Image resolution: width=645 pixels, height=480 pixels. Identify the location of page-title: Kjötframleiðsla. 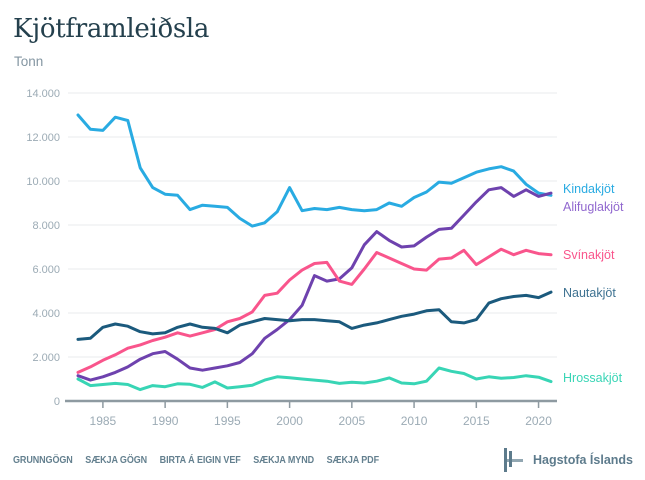
(111, 29).